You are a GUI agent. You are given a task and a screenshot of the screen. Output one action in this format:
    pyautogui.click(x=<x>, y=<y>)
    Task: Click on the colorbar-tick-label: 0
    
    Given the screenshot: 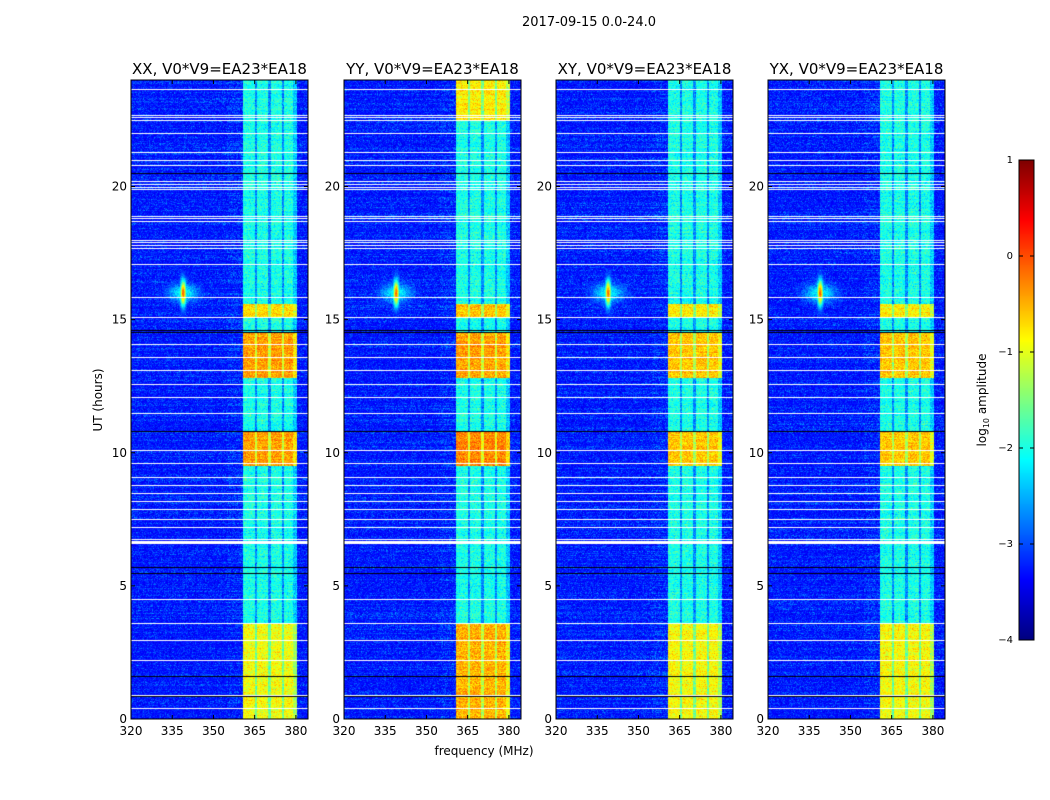 What is the action you would take?
    pyautogui.click(x=1010, y=256)
    